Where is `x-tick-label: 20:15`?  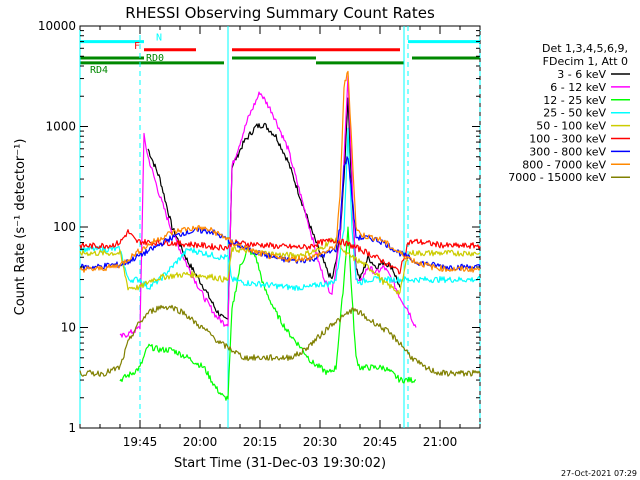
x-tick-label: 20:15 is located at coordinates (260, 442).